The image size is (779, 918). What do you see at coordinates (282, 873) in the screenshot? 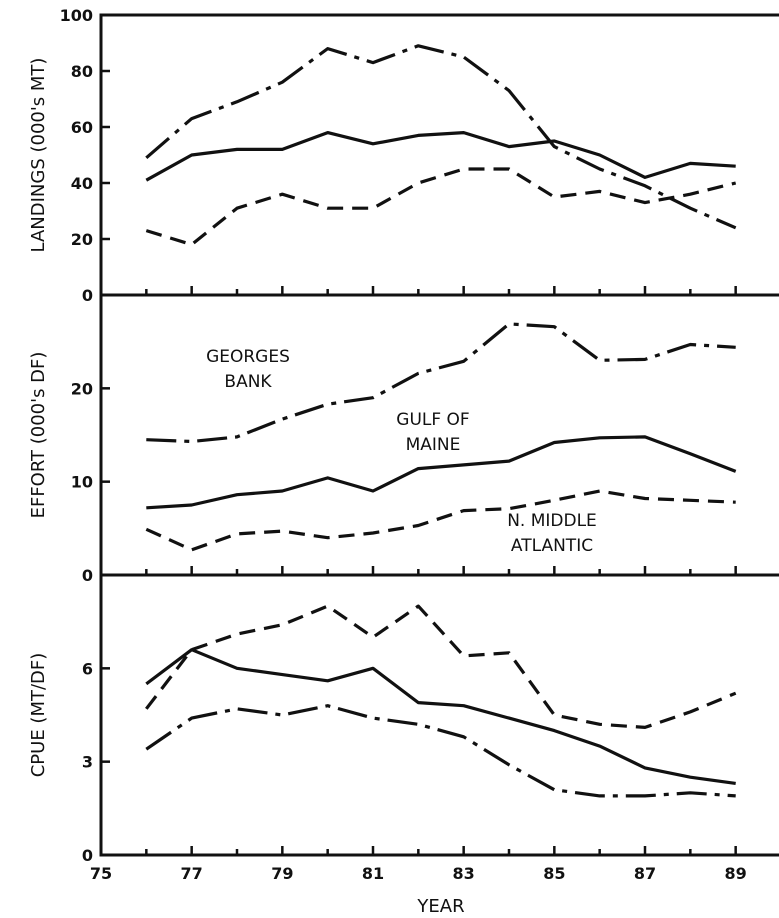
I see `x-tick-label: 79` at bounding box center [282, 873].